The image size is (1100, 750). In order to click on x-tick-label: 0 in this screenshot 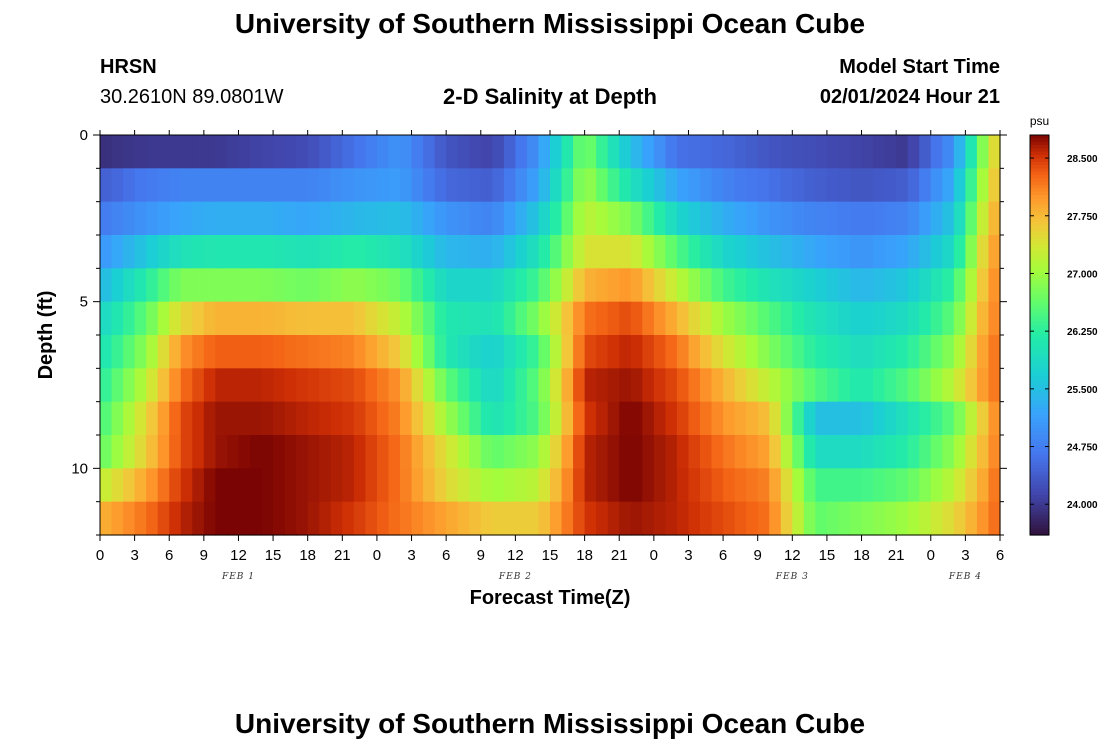, I will do `click(100, 555)`.